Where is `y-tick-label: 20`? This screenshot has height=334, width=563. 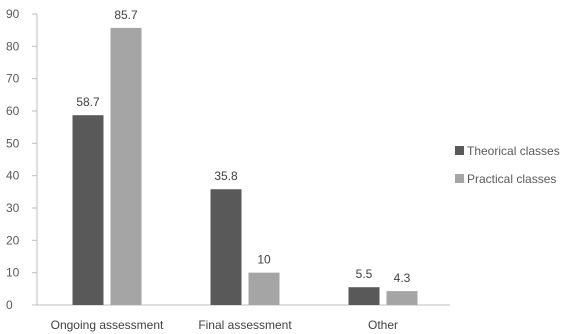 y-tick-label: 20 is located at coordinates (13, 240).